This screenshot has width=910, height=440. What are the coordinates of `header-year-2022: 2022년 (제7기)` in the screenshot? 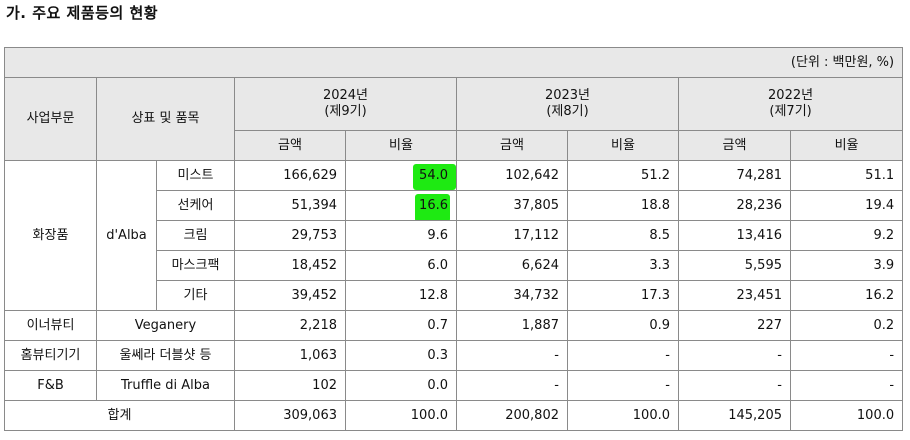 It's located at (790, 104).